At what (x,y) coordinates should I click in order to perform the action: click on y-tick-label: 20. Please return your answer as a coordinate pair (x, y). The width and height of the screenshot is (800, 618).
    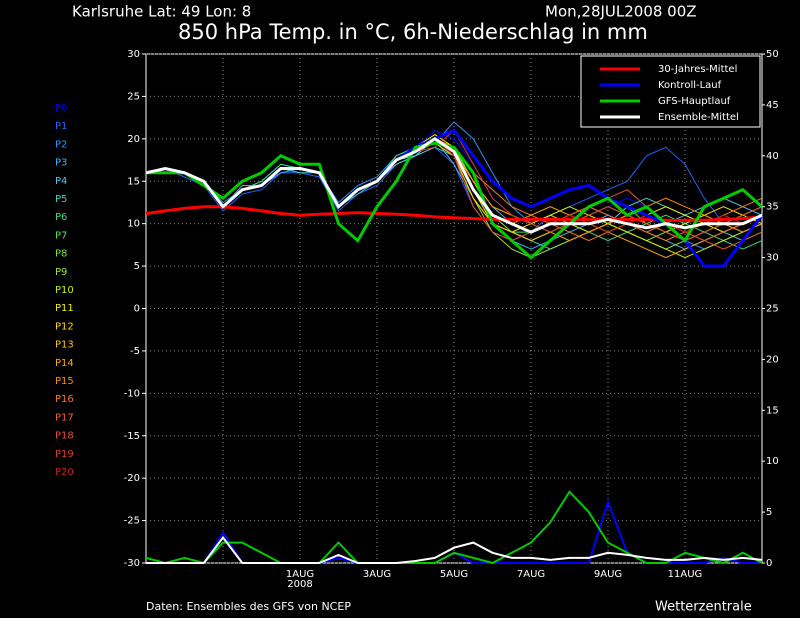
    Looking at the image, I should click on (133, 139).